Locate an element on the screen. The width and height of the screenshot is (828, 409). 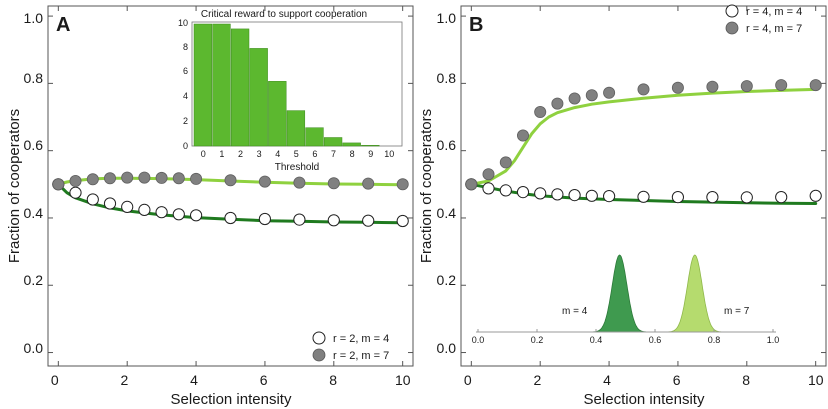
inset-y-tick-2: 2 is located at coordinates (185, 121).